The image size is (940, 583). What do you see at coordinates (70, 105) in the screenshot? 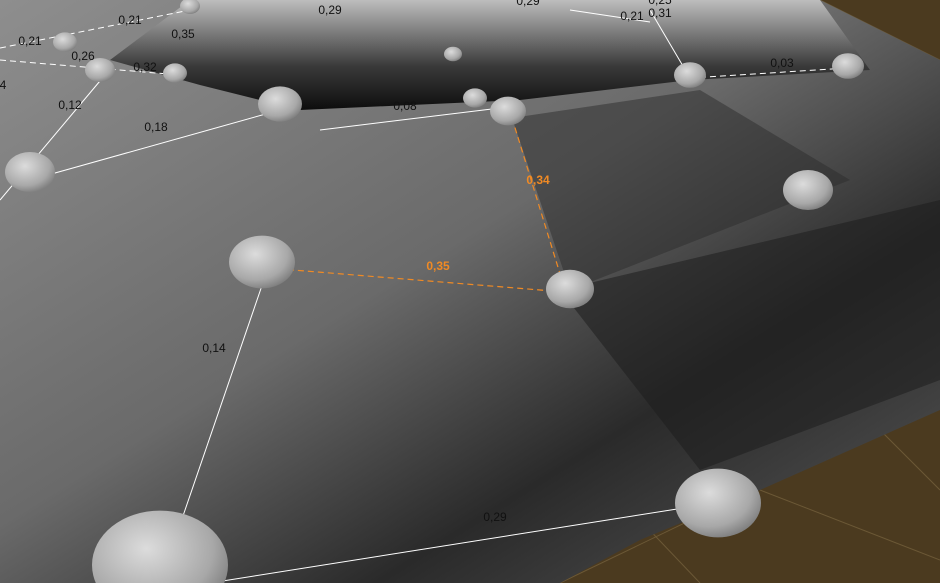
I see `edge-label: 0,12` at bounding box center [70, 105].